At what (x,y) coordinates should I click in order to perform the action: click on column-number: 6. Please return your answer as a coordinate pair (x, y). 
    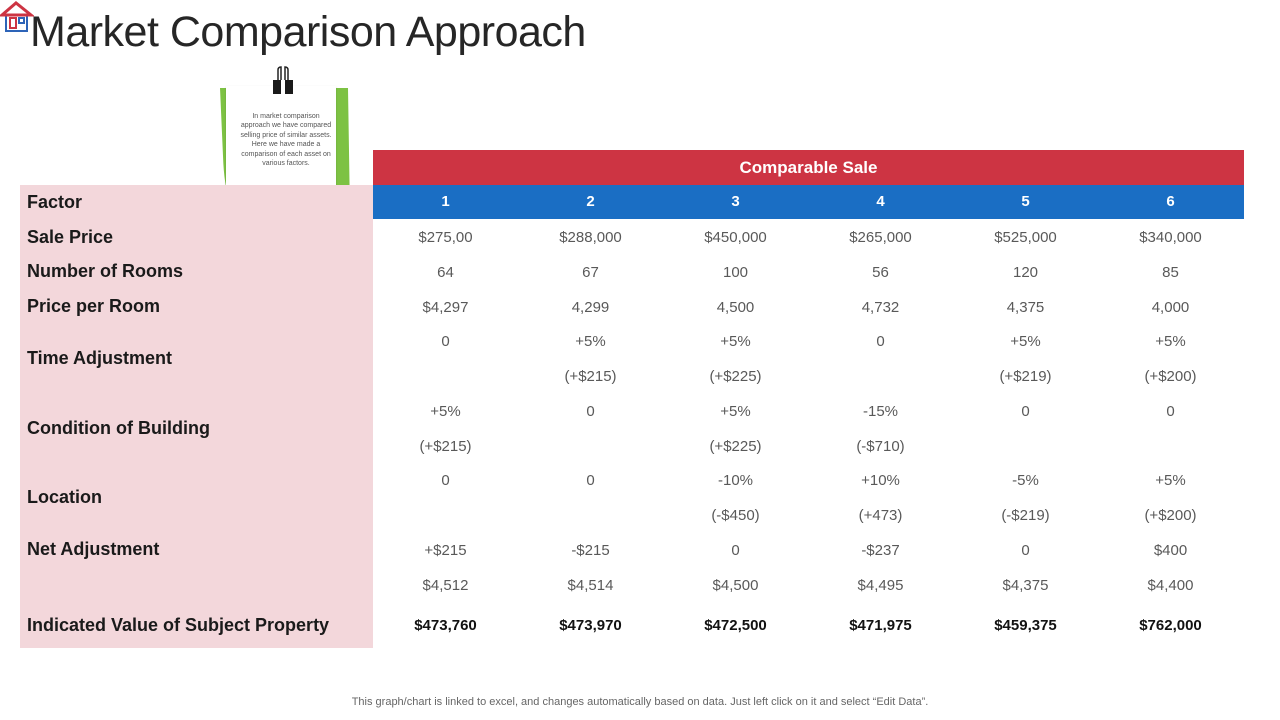
    Looking at the image, I should click on (1170, 201).